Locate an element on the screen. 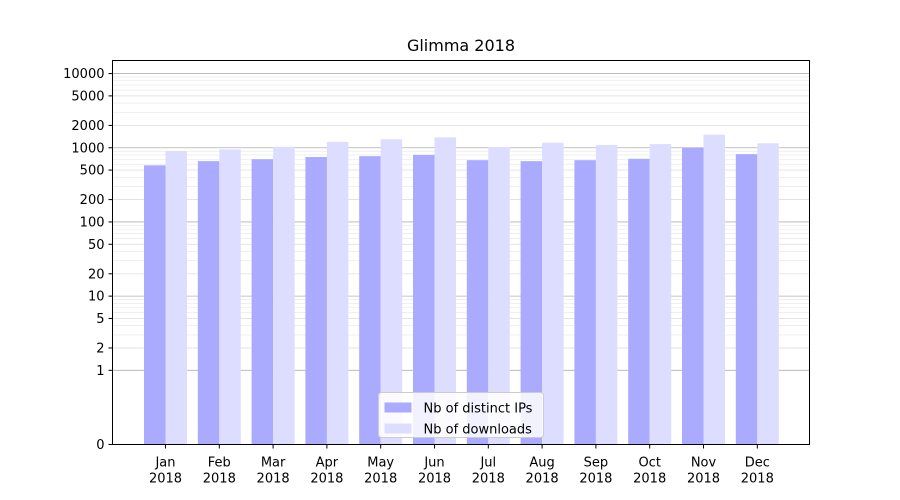 The image size is (900, 500). y-axis: 0 1 2 5 10 20 50 100 200 500 1000 2000 5000 10000 is located at coordinates (88, 260).